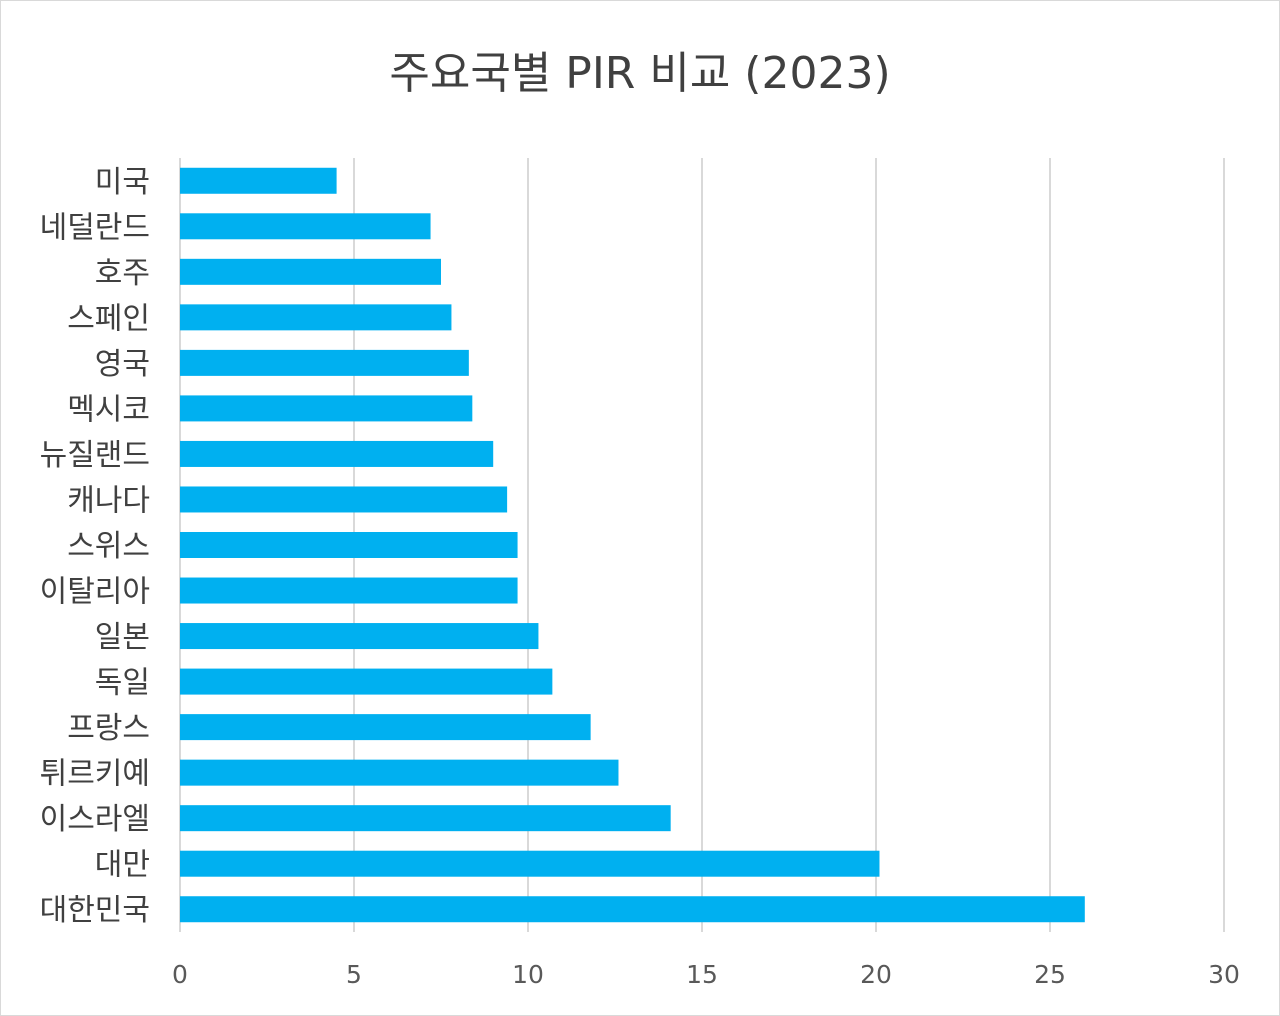 This screenshot has height=1016, width=1280. What do you see at coordinates (122, 683) in the screenshot?
I see `category-label: 독일` at bounding box center [122, 683].